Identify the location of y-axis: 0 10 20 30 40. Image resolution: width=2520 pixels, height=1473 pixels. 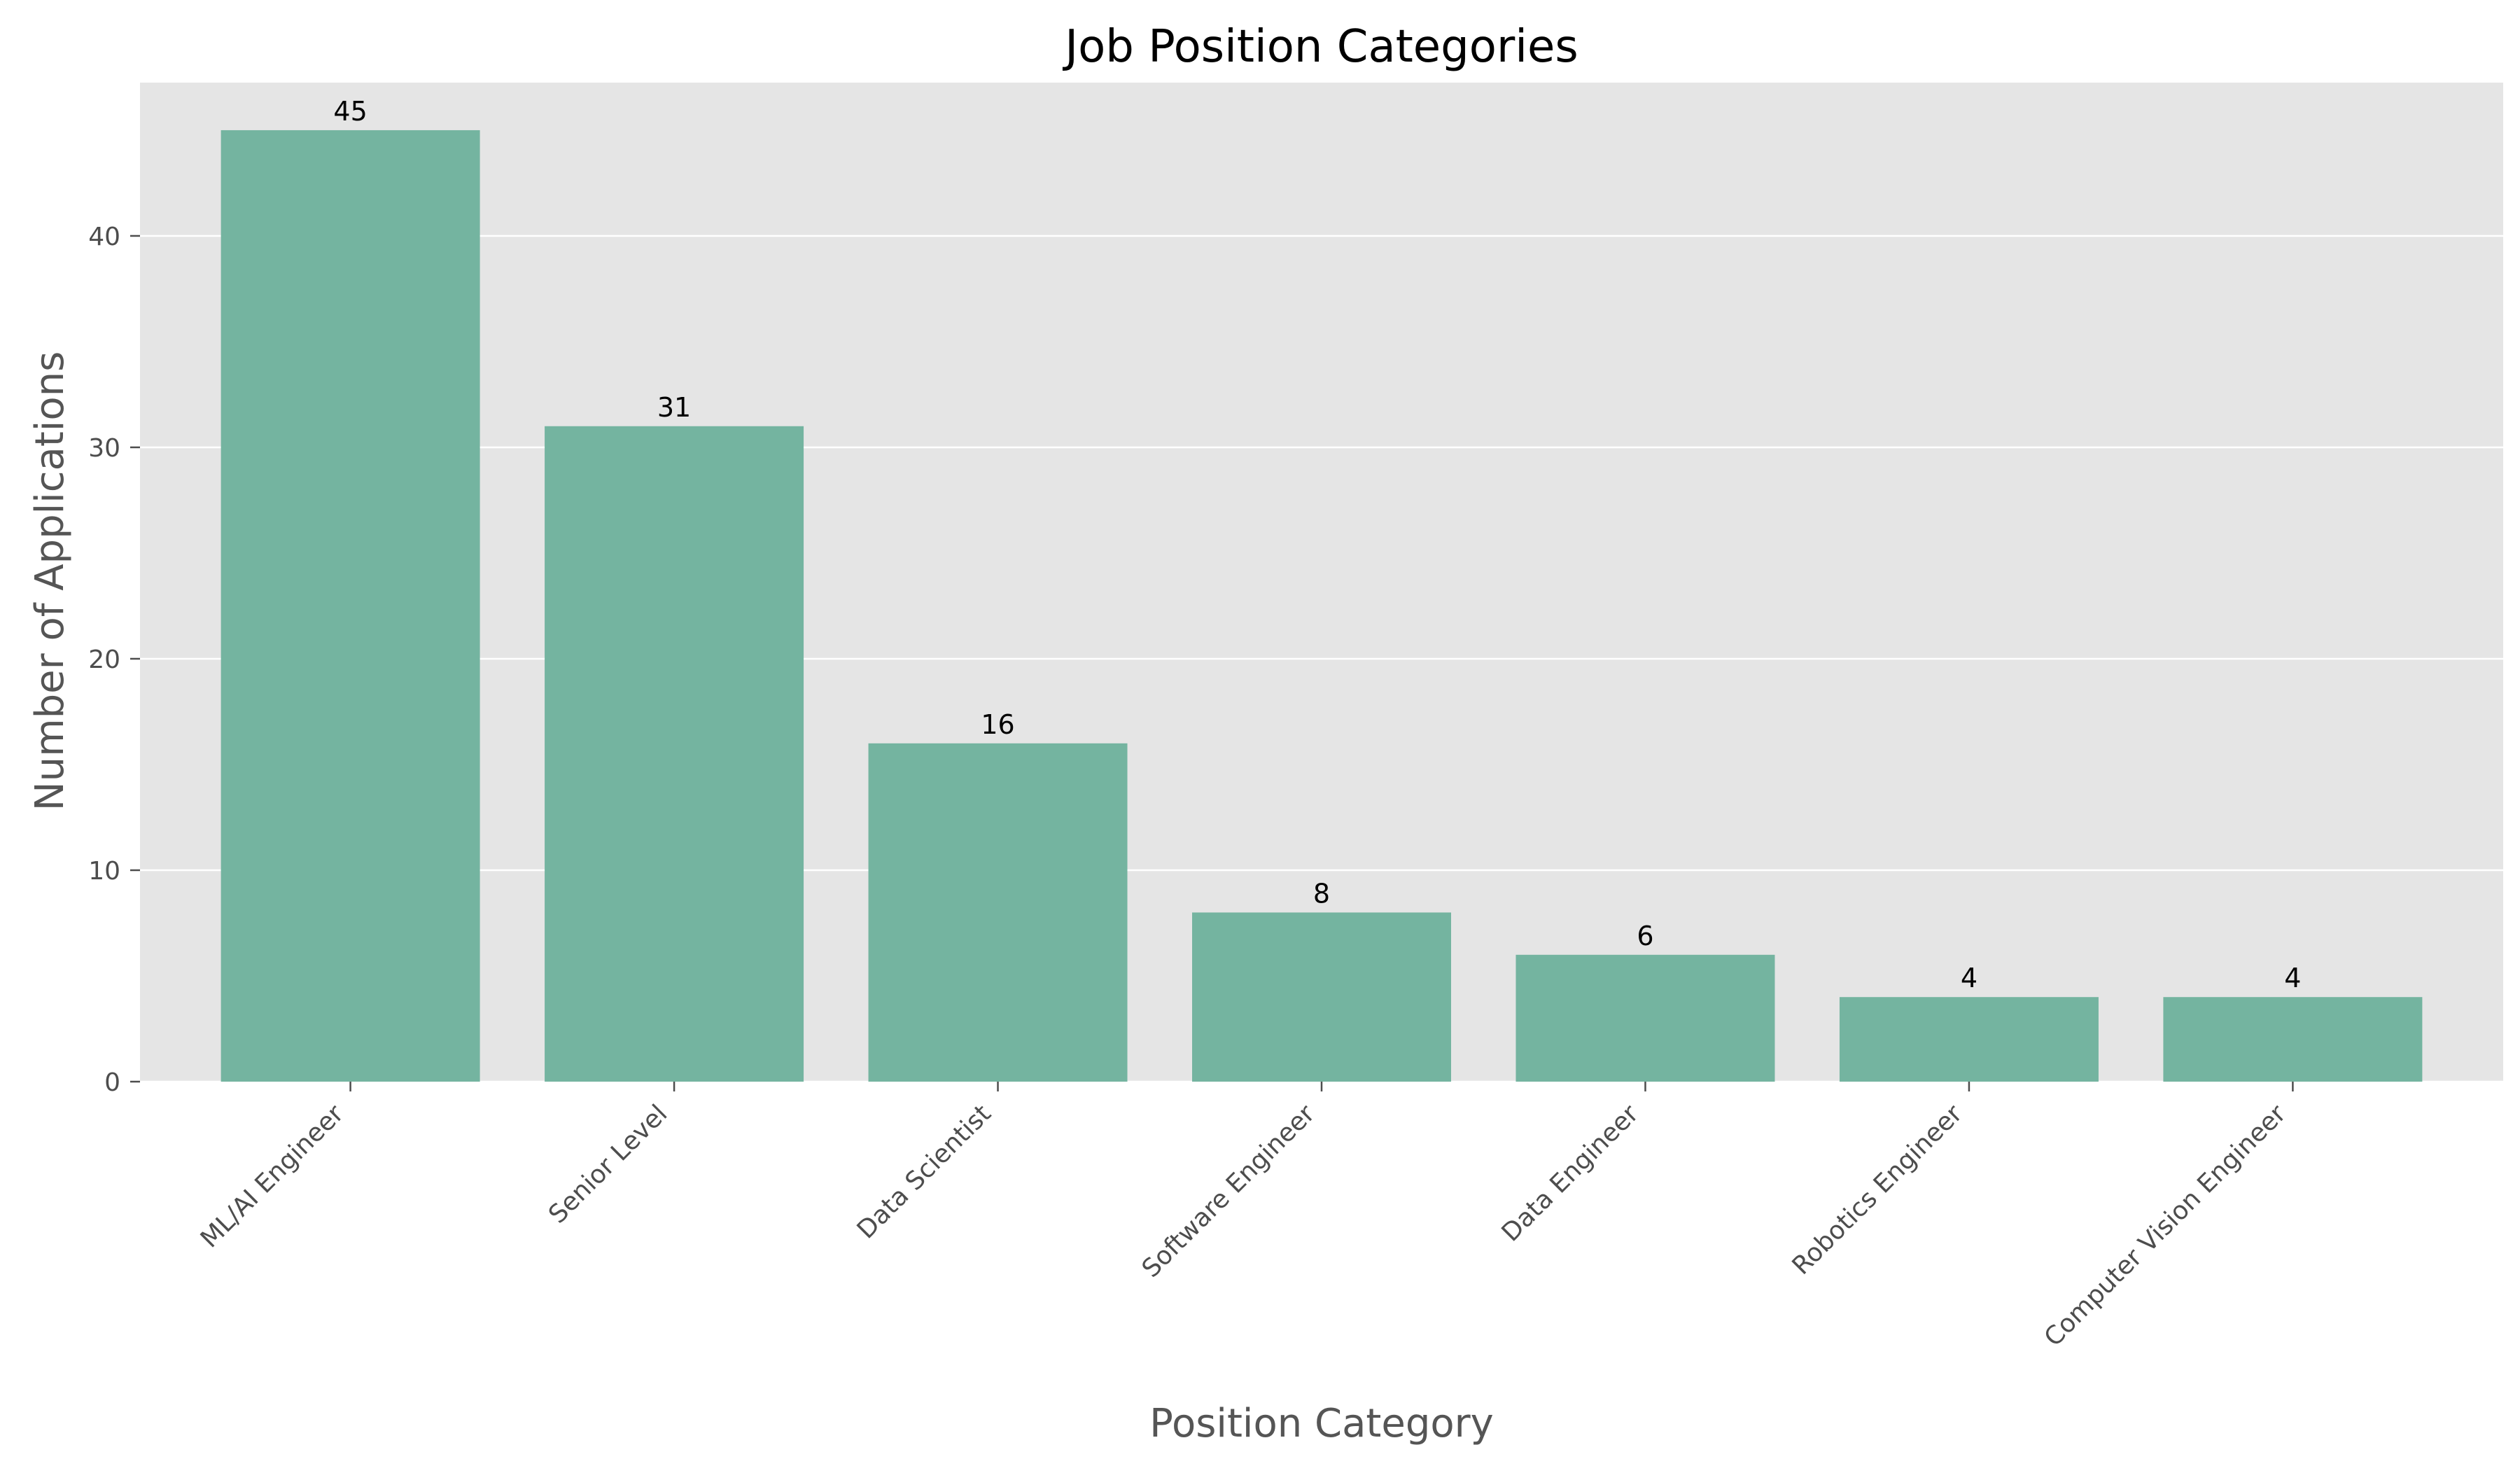
(114, 660).